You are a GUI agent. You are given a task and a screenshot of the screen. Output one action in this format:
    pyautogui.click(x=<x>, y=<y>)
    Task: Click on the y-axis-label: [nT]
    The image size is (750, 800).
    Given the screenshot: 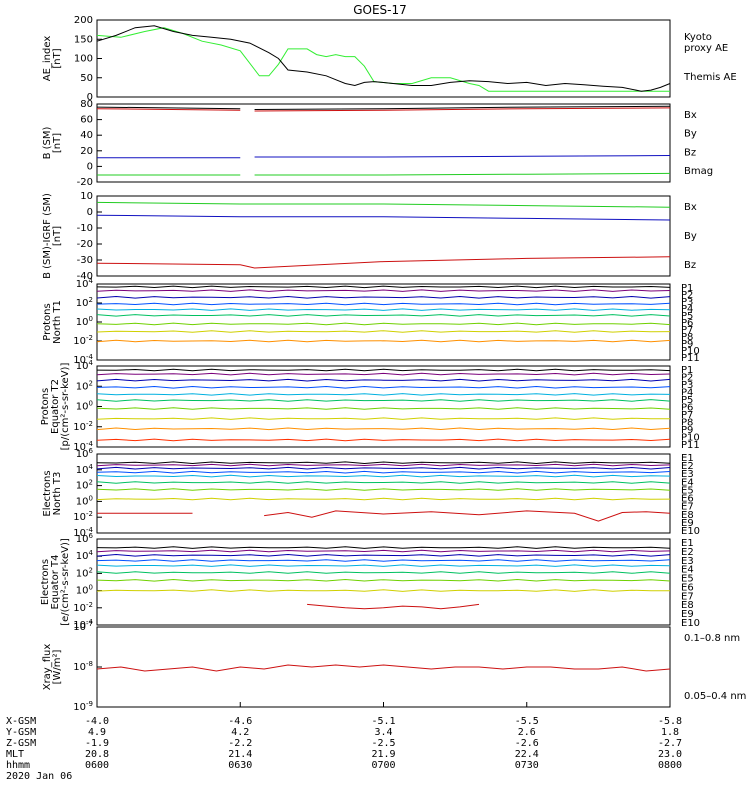 What is the action you would take?
    pyautogui.click(x=57, y=236)
    